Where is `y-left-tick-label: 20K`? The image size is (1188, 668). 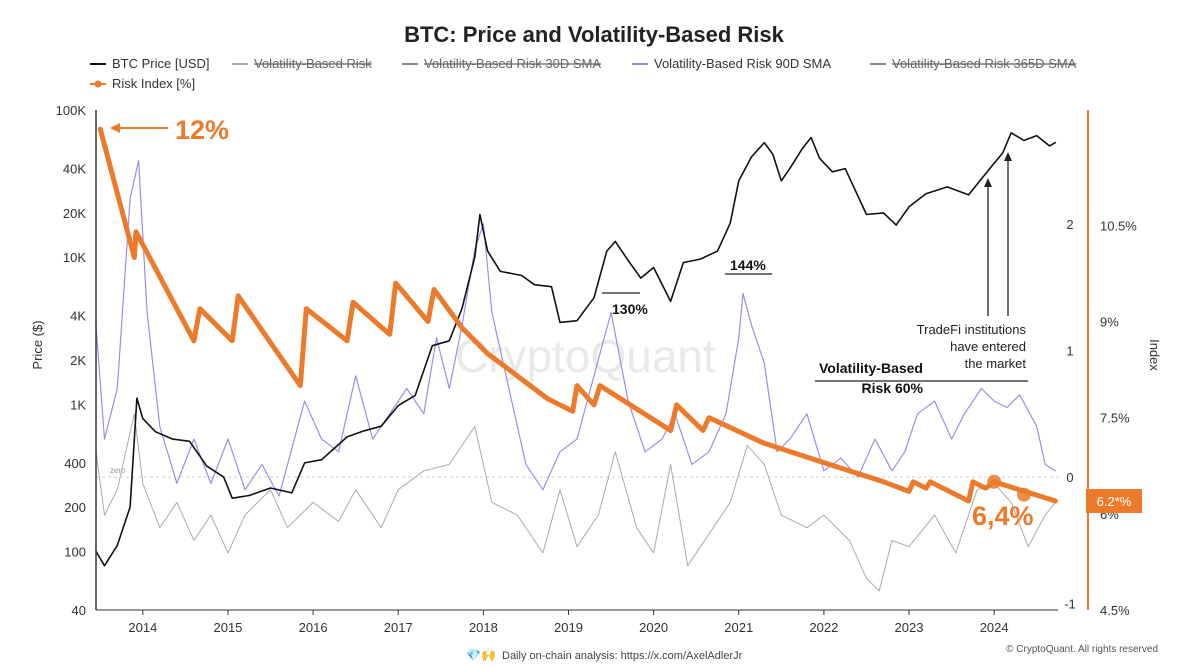
y-left-tick-label: 20K is located at coordinates (74, 213).